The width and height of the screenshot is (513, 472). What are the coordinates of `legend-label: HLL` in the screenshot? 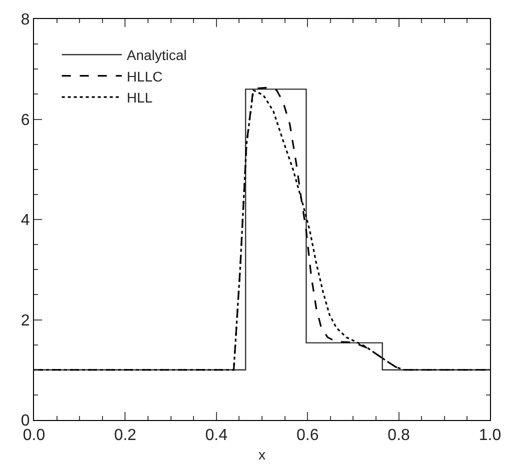 It's located at (139, 98).